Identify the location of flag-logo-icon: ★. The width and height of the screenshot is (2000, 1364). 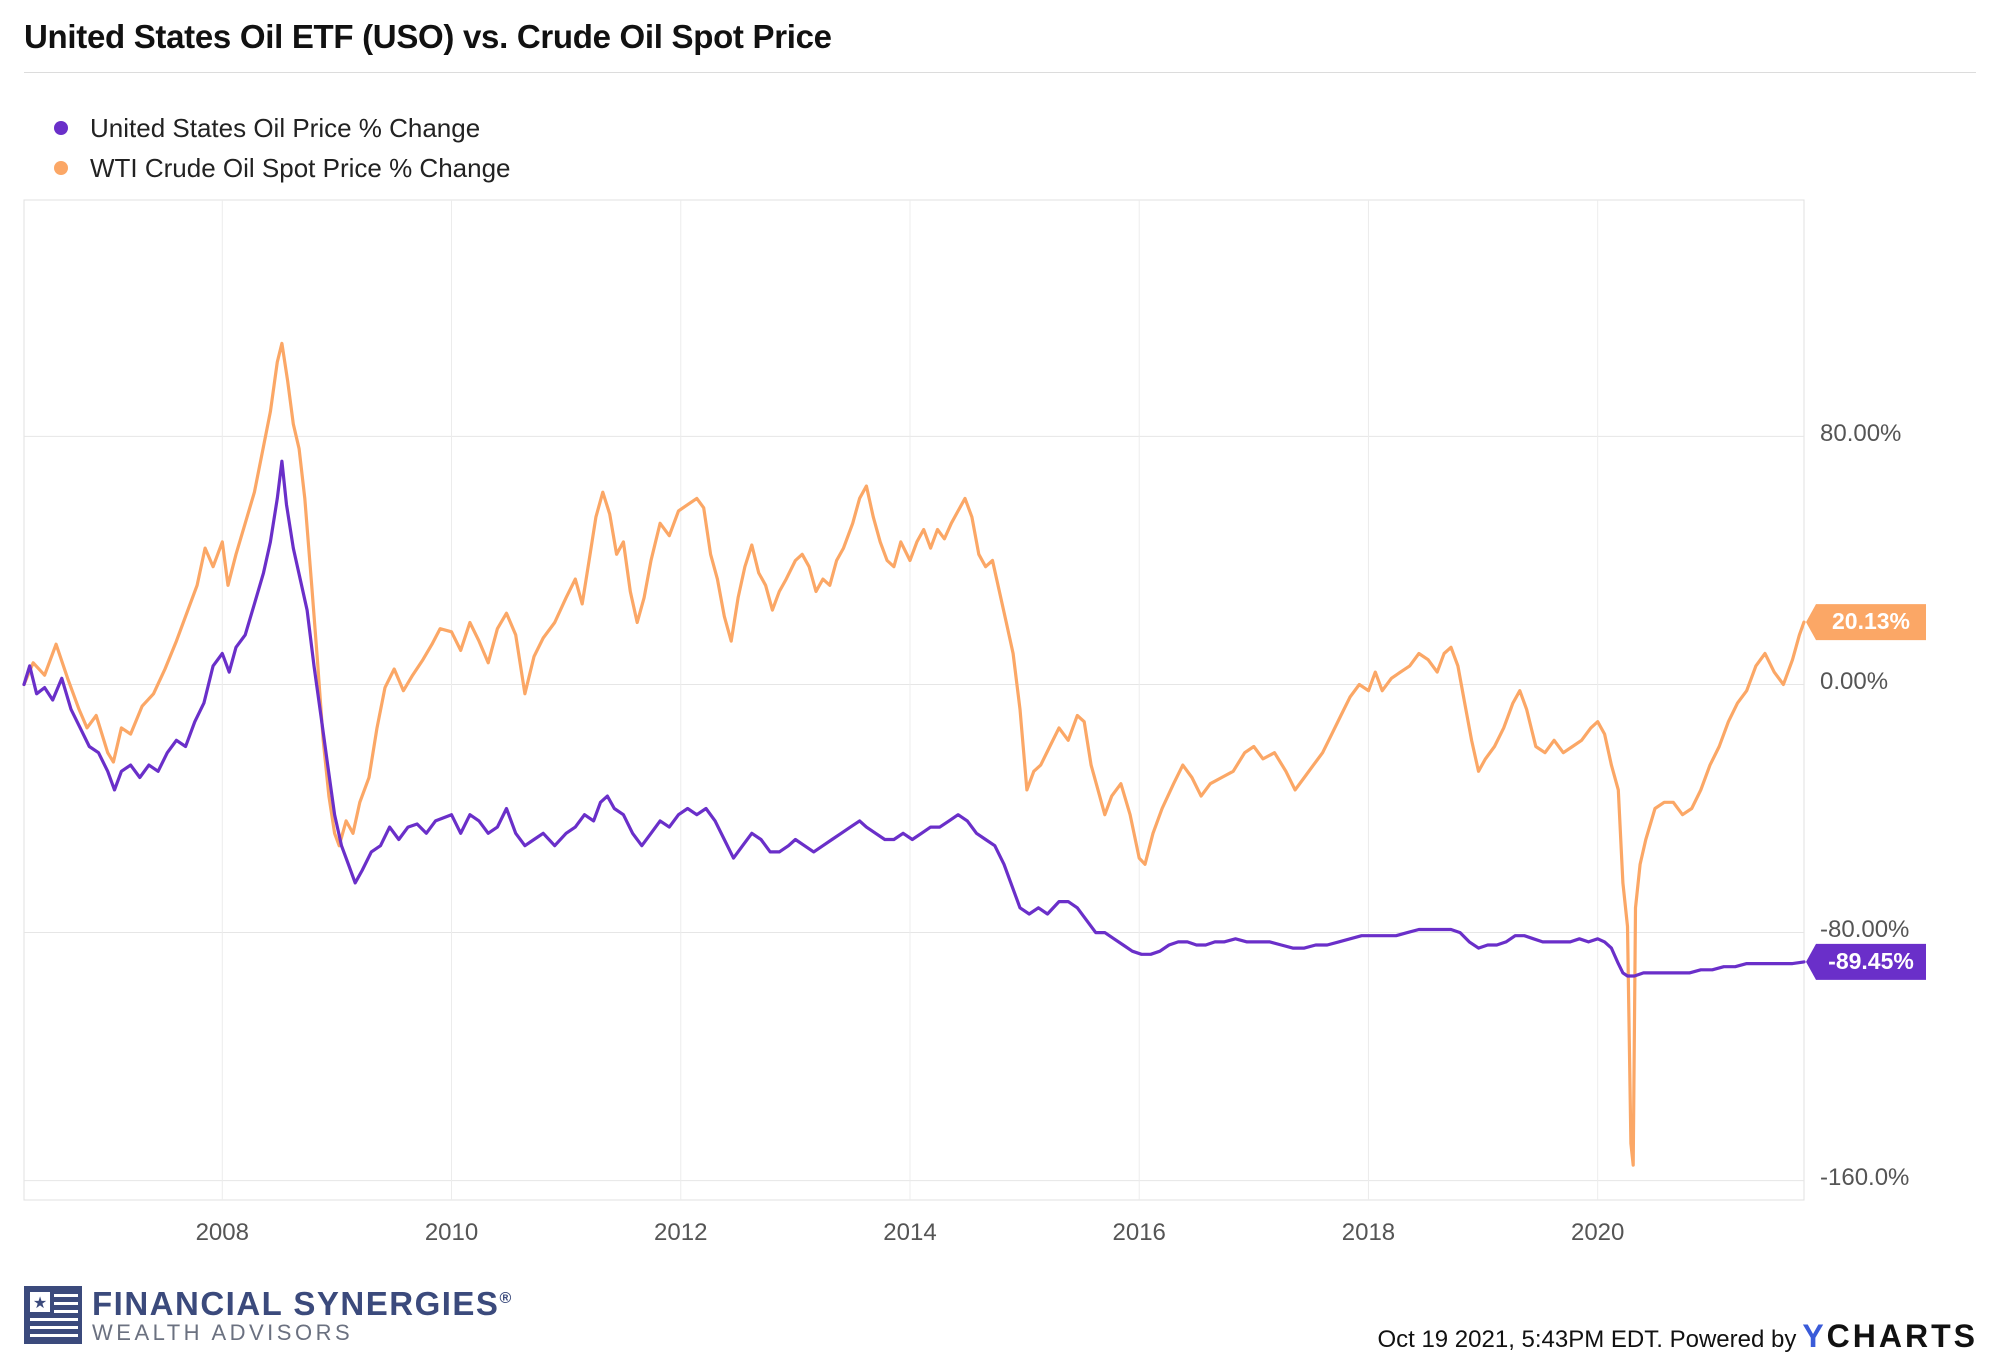
(53, 1315).